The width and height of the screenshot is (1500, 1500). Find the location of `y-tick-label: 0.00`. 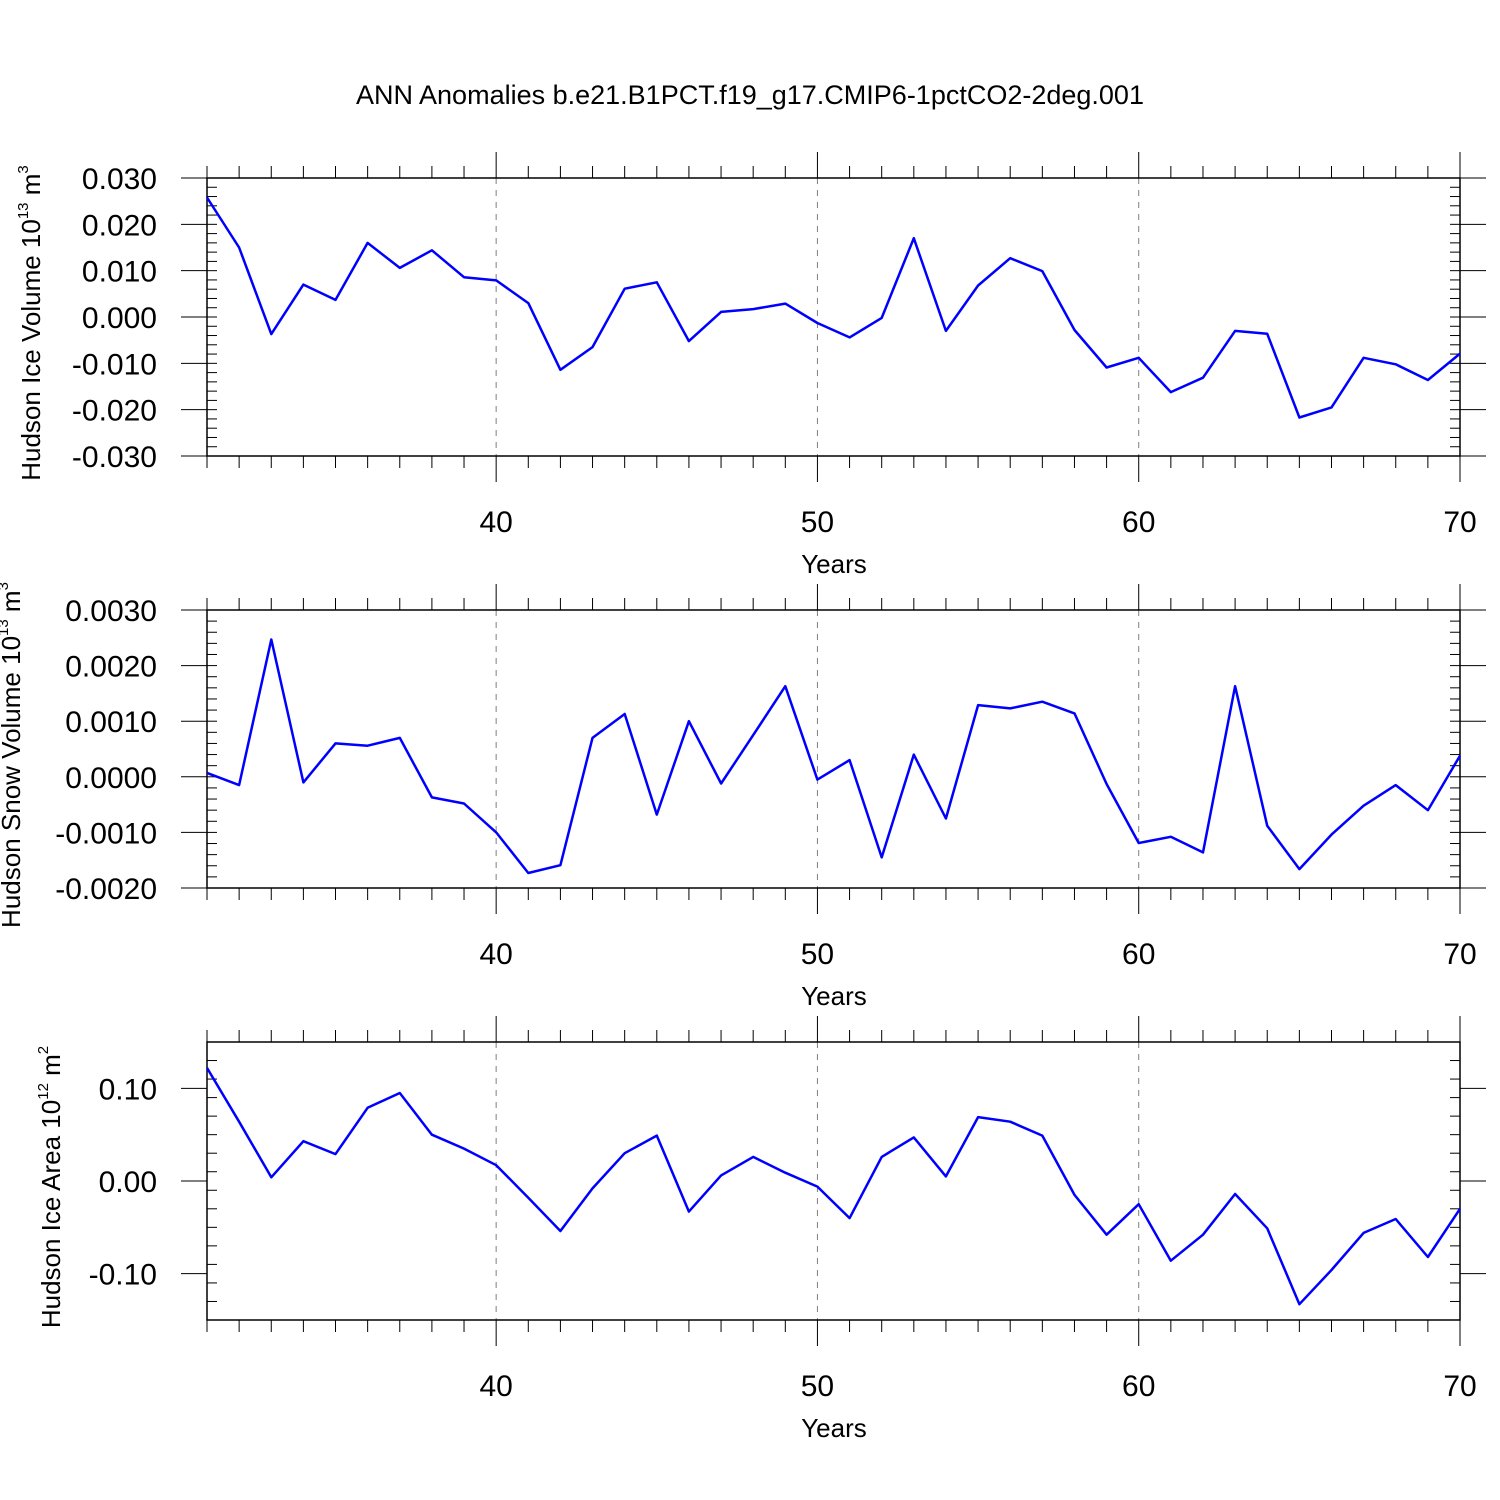

y-tick-label: 0.00 is located at coordinates (128, 1182).